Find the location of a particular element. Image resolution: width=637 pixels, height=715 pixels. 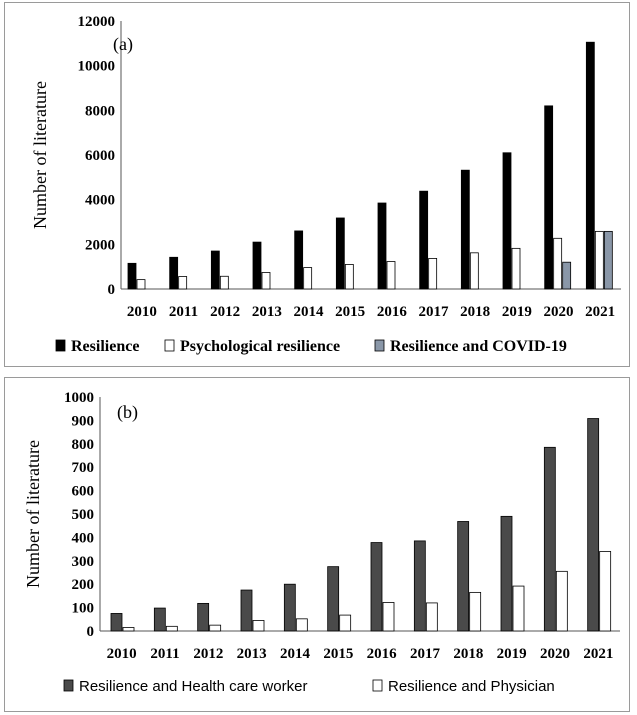

chart-a-y-axis-title: Number of literature is located at coordinates (40, 155).